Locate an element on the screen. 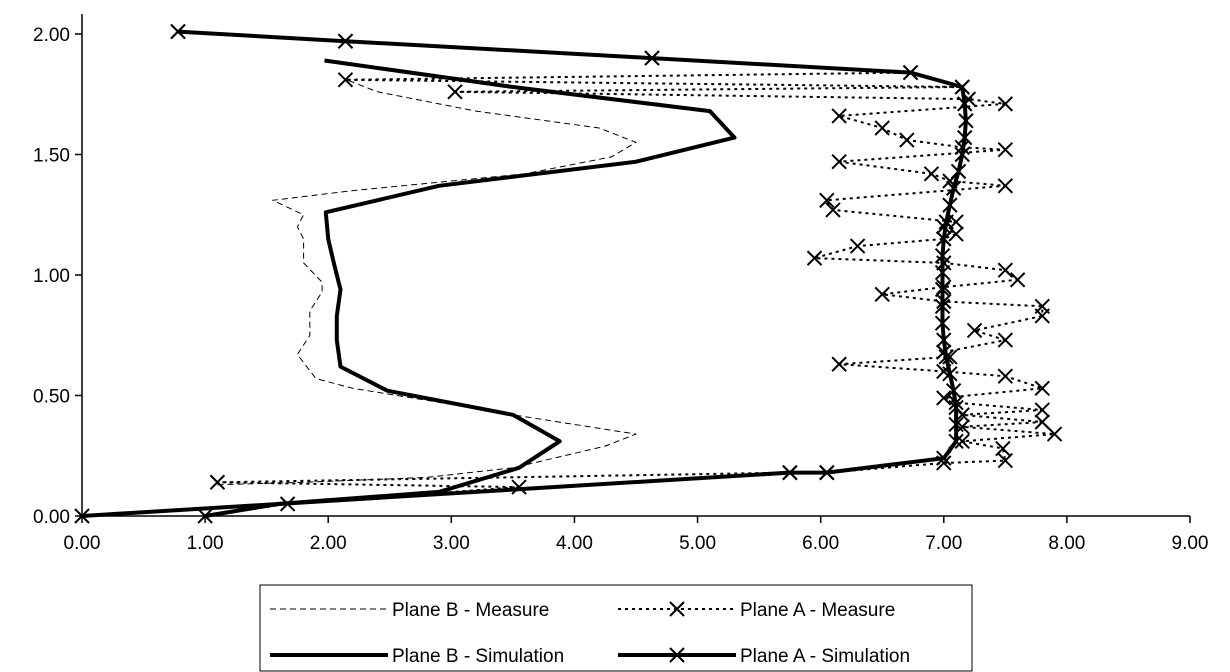 This screenshot has height=672, width=1230. y-tick-label: 1.00 is located at coordinates (51, 276).